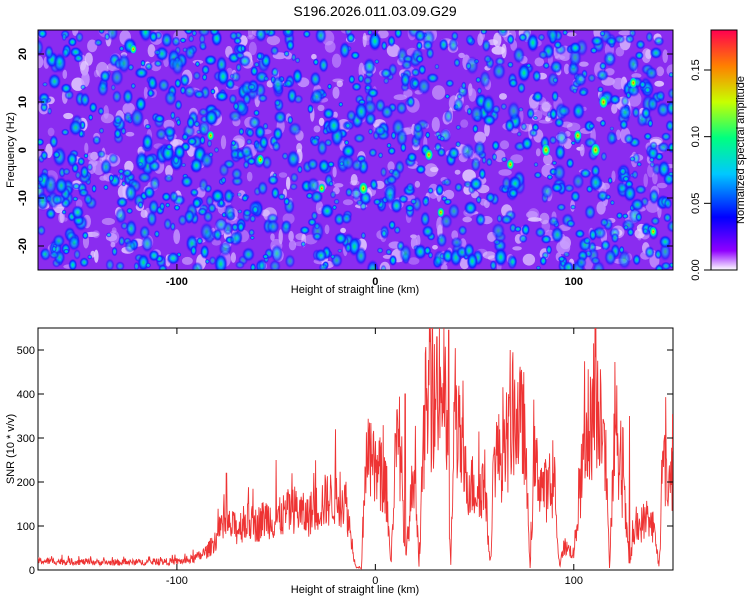  What do you see at coordinates (696, 203) in the screenshot?
I see `colorbar-tick-label: 0.05` at bounding box center [696, 203].